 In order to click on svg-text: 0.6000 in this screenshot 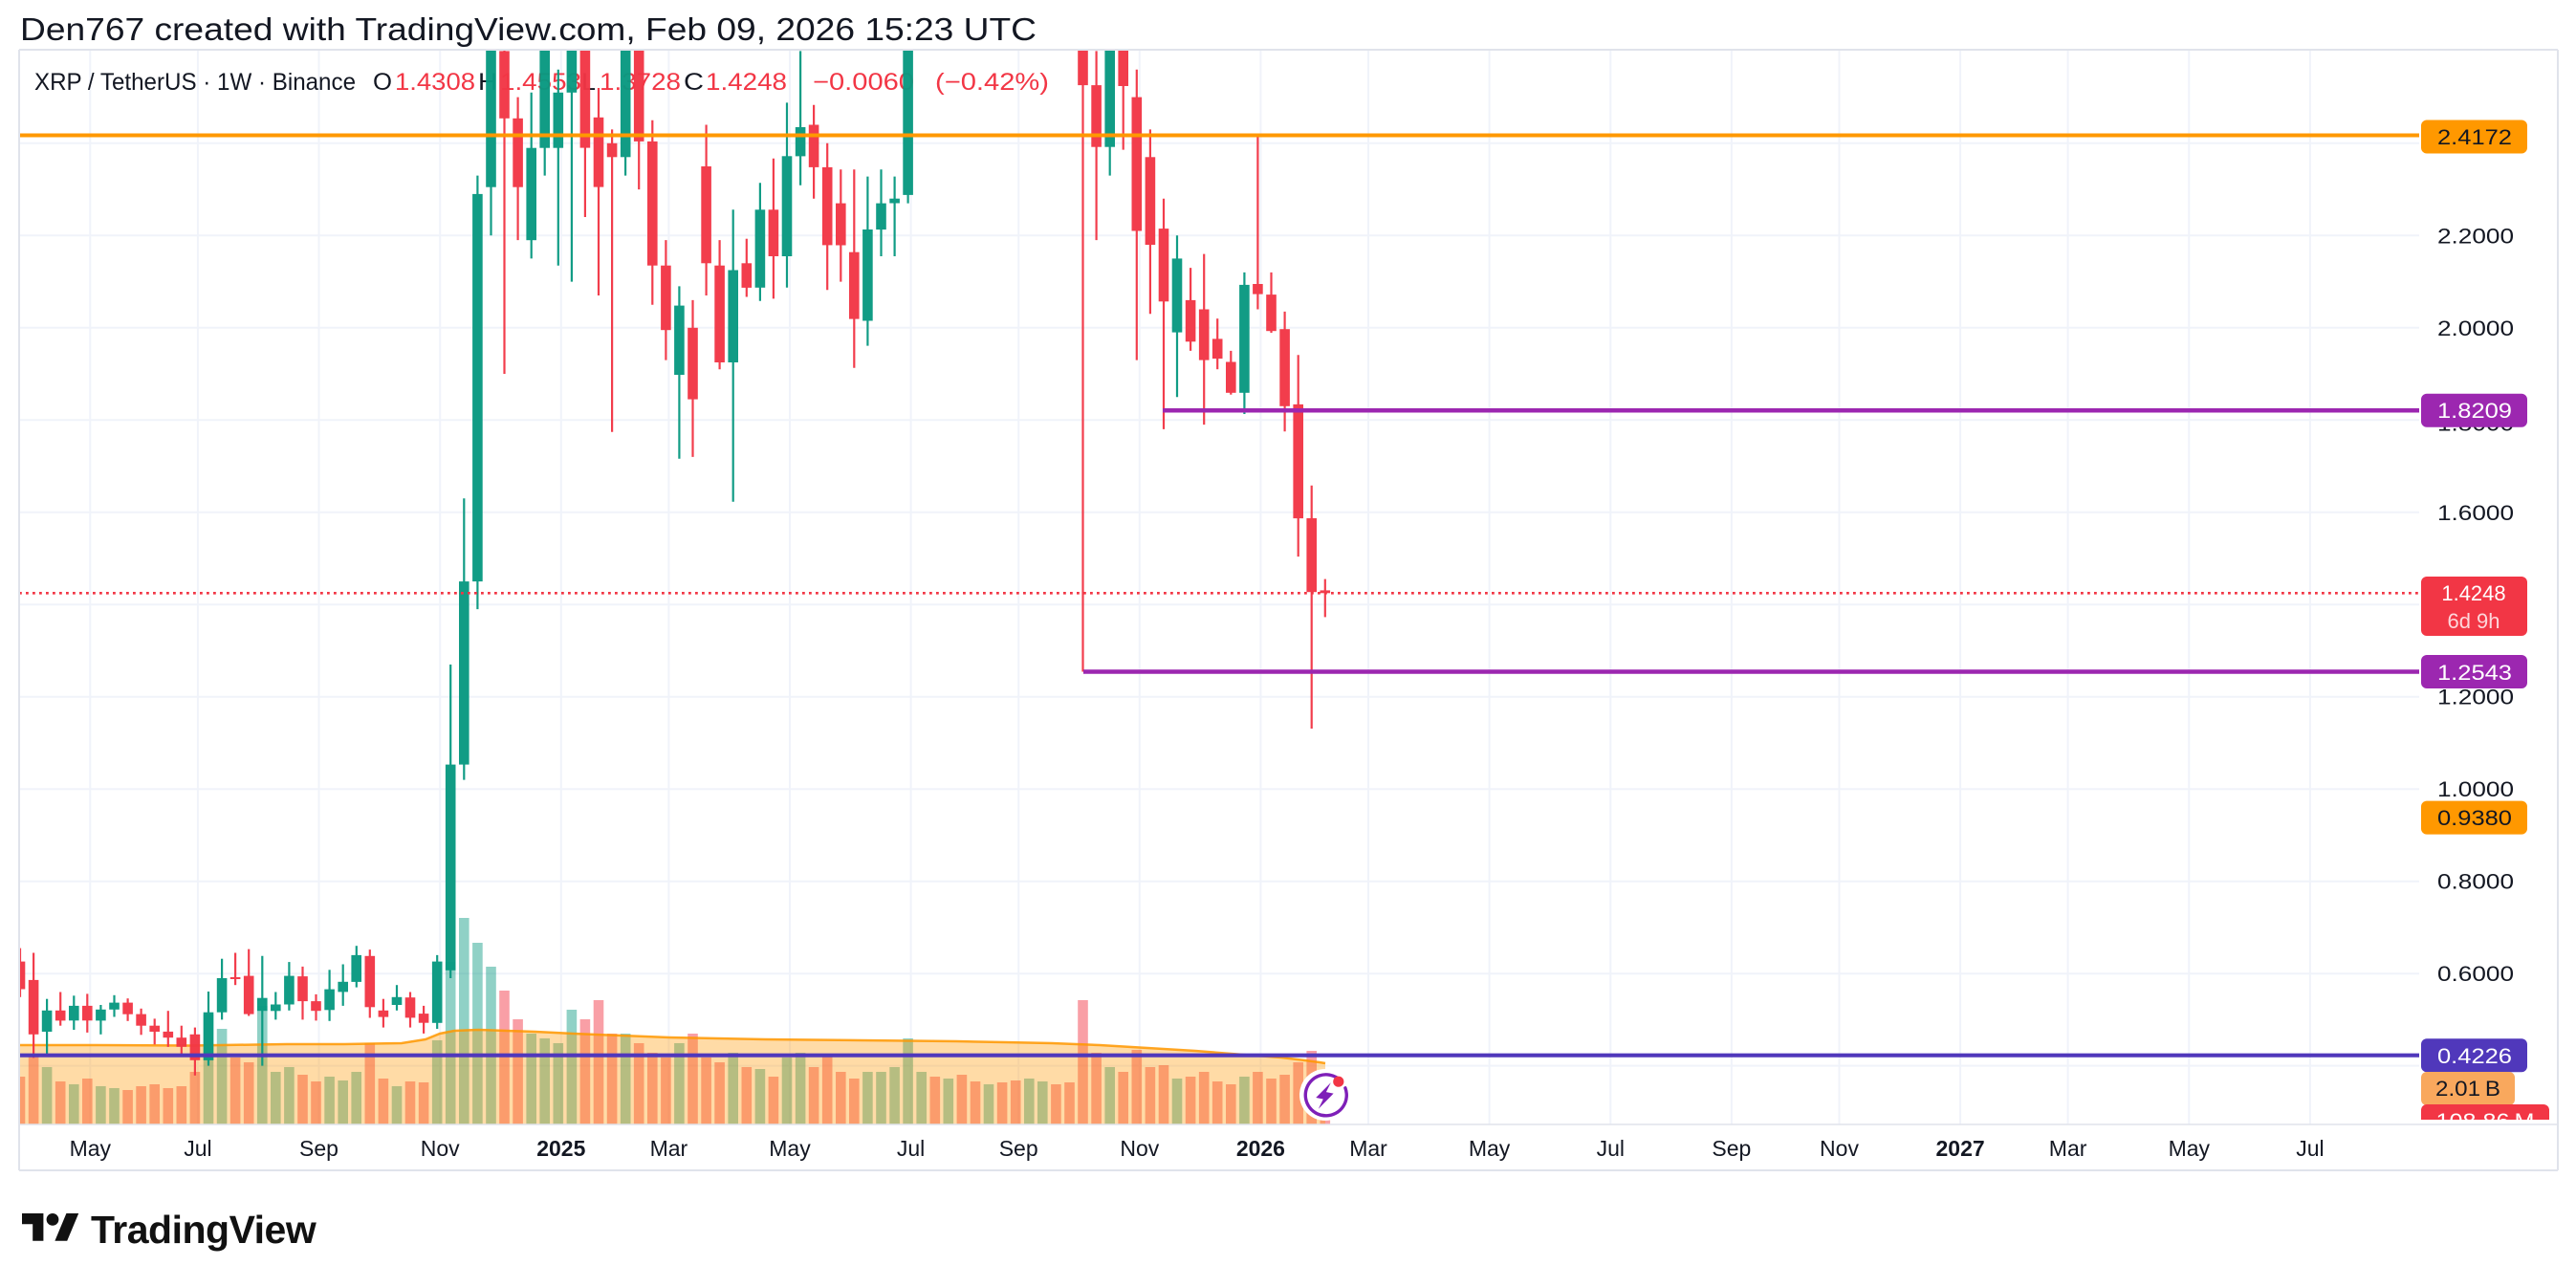, I will do `click(2475, 974)`.